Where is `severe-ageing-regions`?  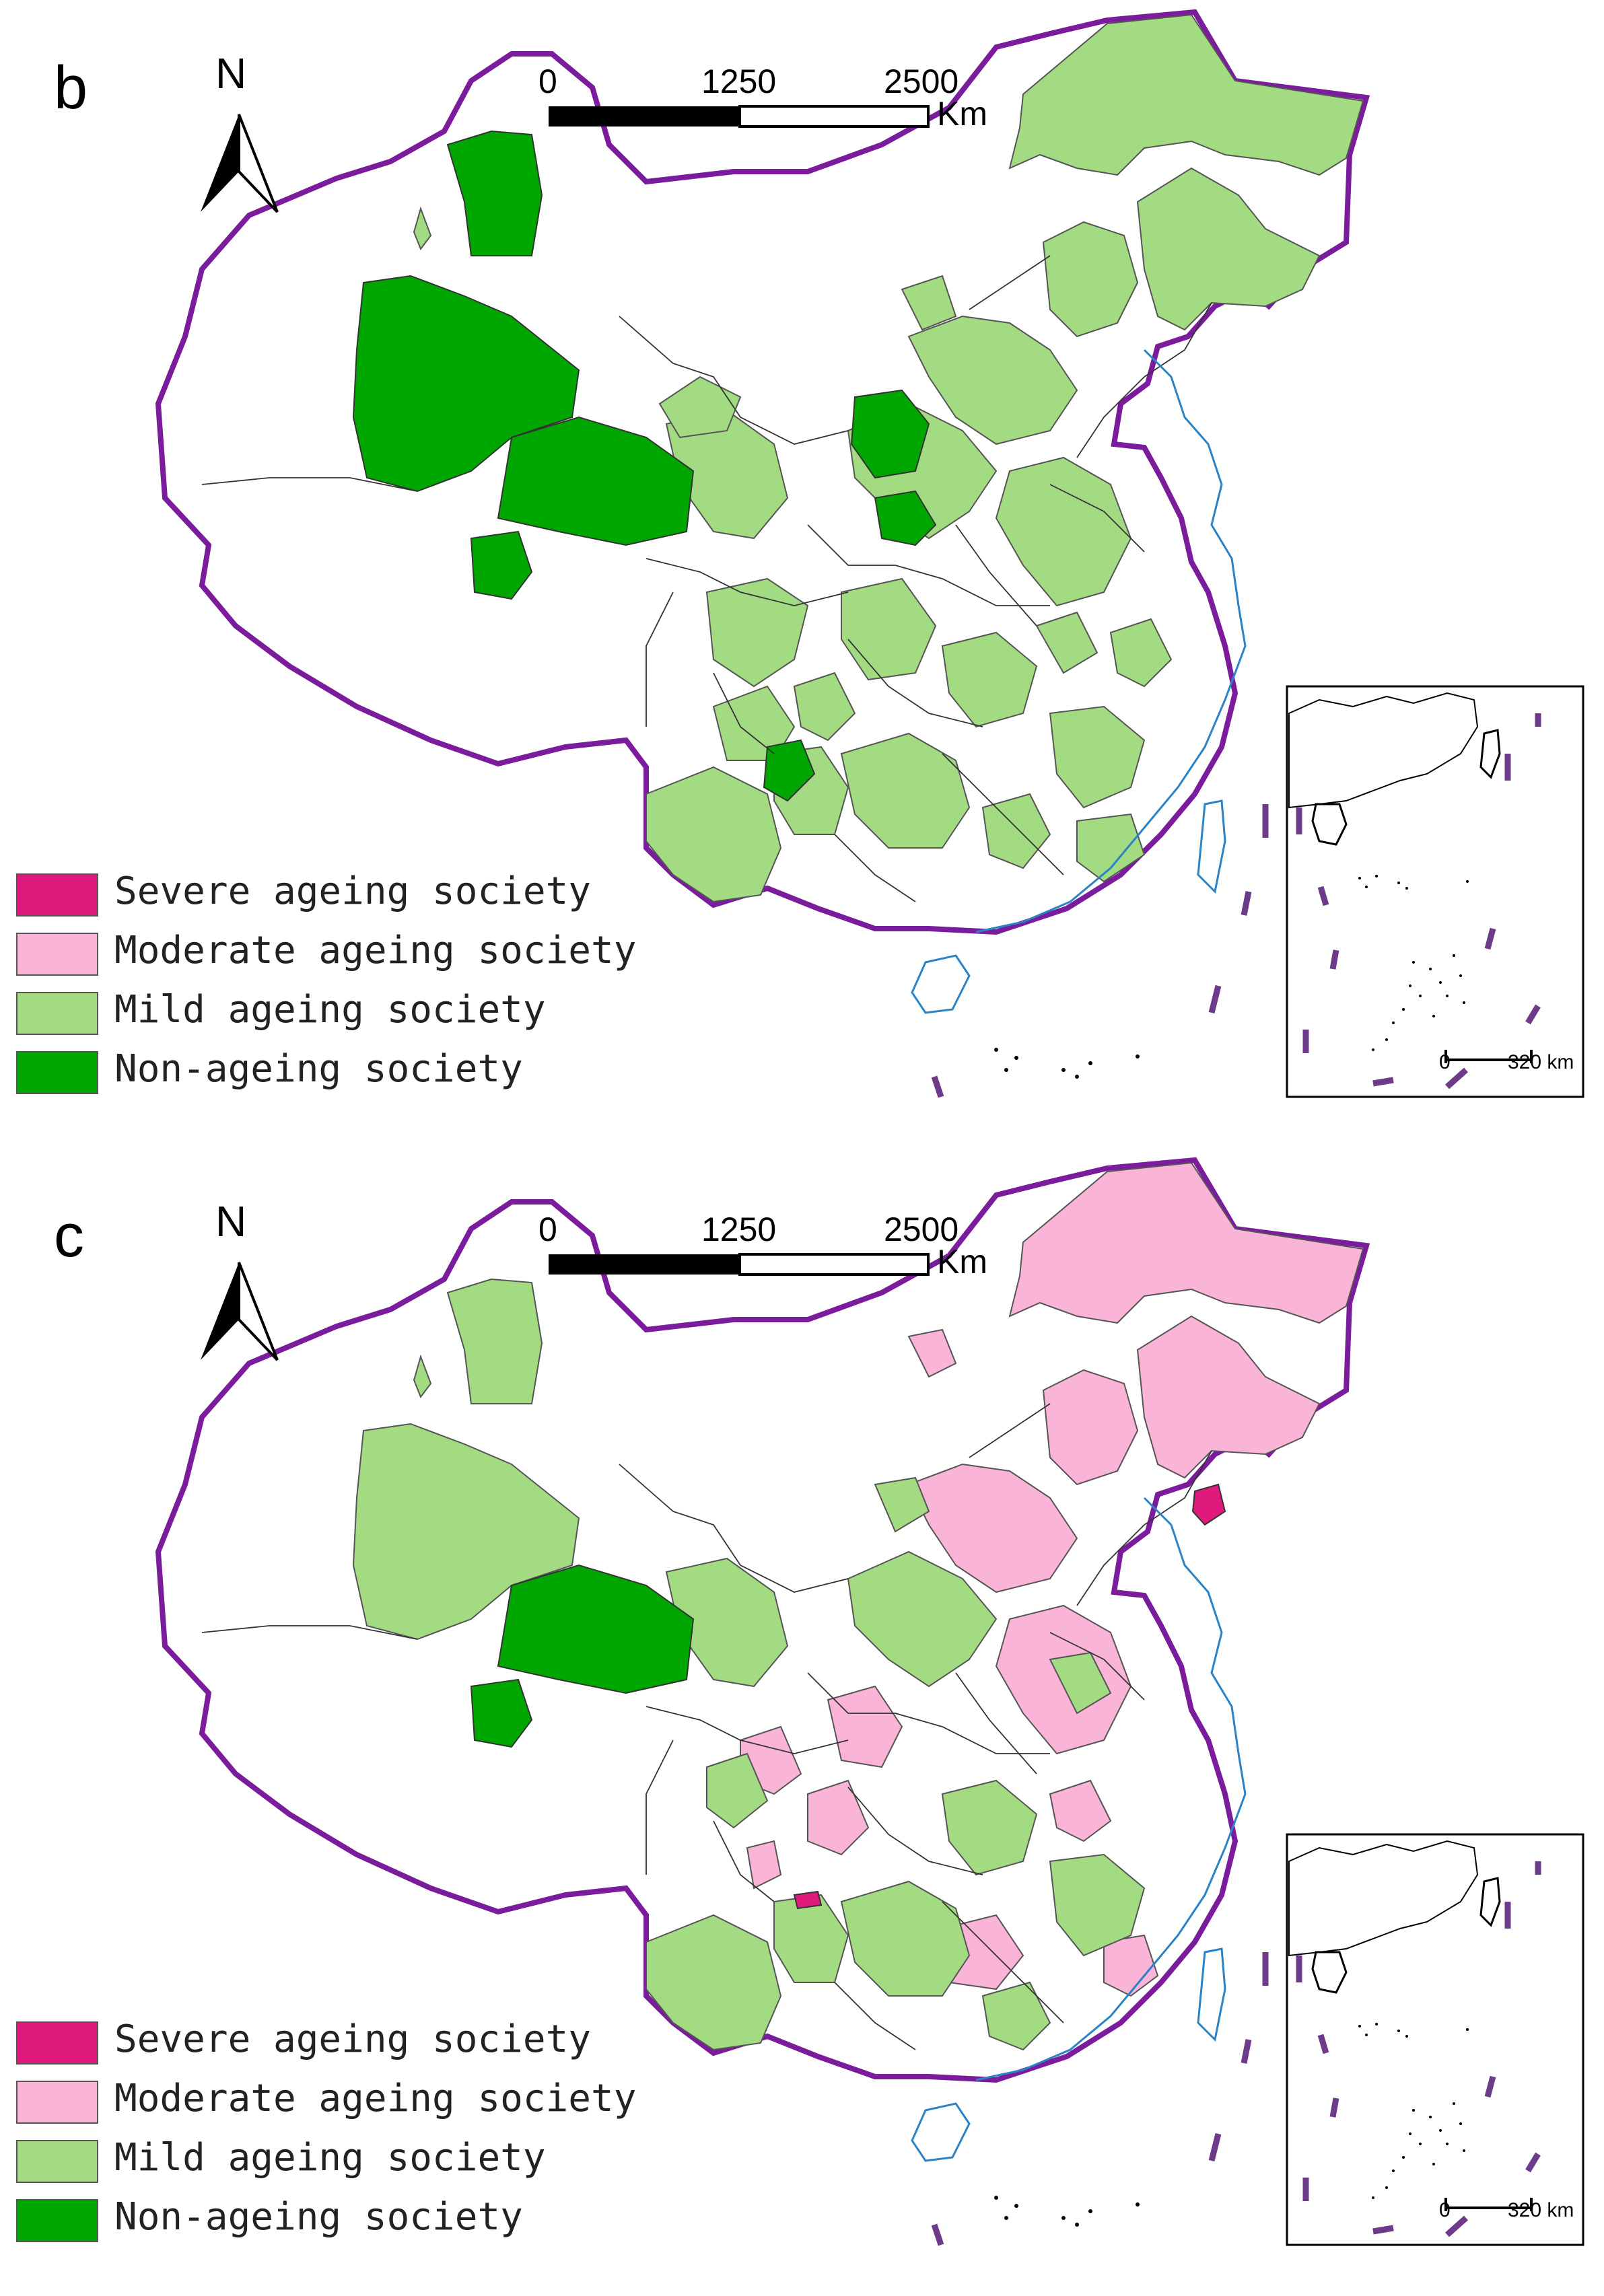 severe-ageing-regions is located at coordinates (1009, 1696).